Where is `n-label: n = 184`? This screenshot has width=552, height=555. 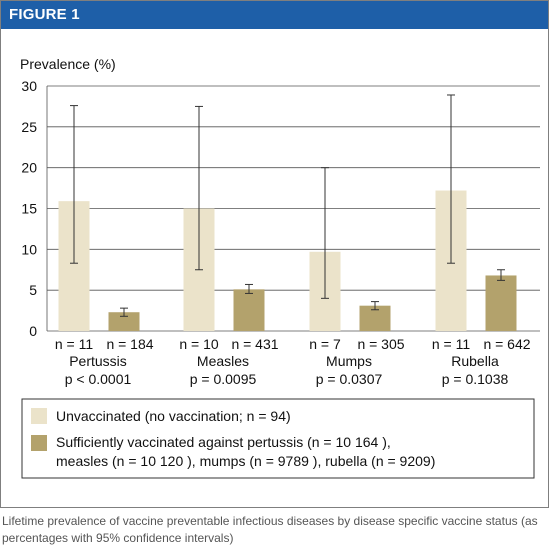 n-label: n = 184 is located at coordinates (129, 344).